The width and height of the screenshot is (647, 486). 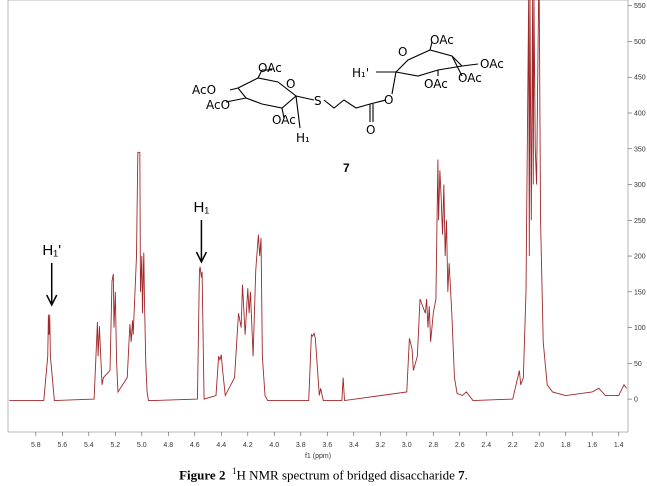 I want to click on x-tick-label: 3.4, so click(x=354, y=445).